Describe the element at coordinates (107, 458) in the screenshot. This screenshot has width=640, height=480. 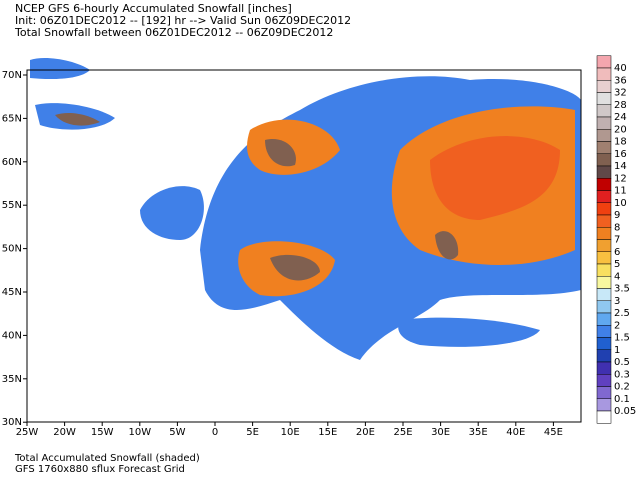
I see `footer: Total Accumulated Snowfall (shaded)` at that location.